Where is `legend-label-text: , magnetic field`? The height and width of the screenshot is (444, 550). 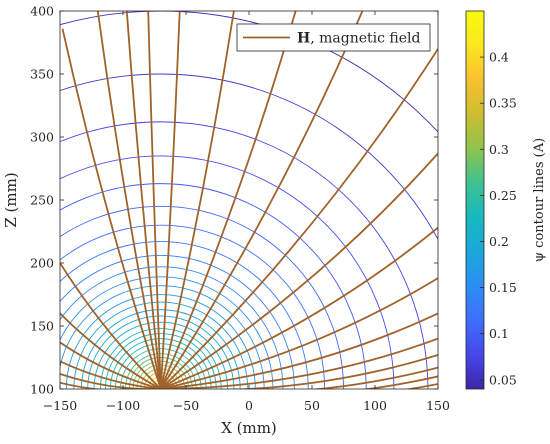 legend-label-text: , magnetic field is located at coordinates (365, 39).